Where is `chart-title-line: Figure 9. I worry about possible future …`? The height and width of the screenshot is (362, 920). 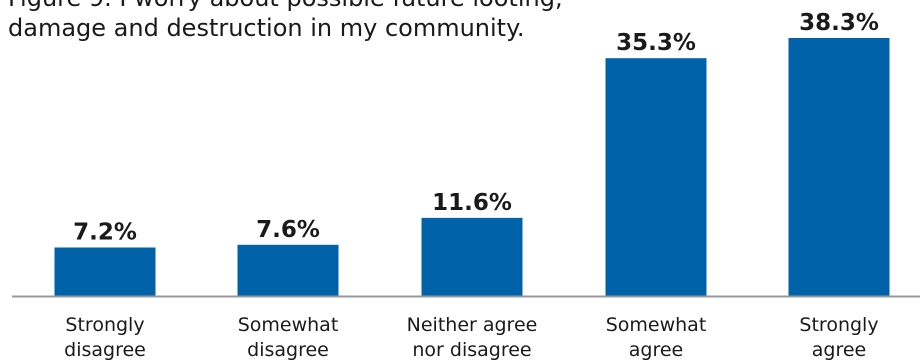 chart-title-line: Figure 9. I worry about possible future … is located at coordinates (285, 6).